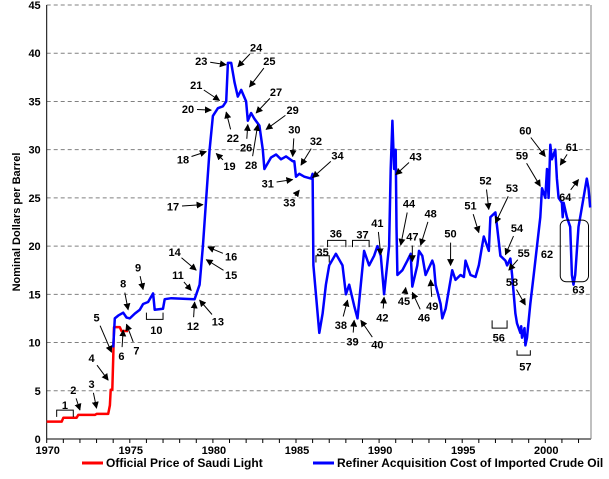  I want to click on y-tick-label: 40, so click(34, 54).